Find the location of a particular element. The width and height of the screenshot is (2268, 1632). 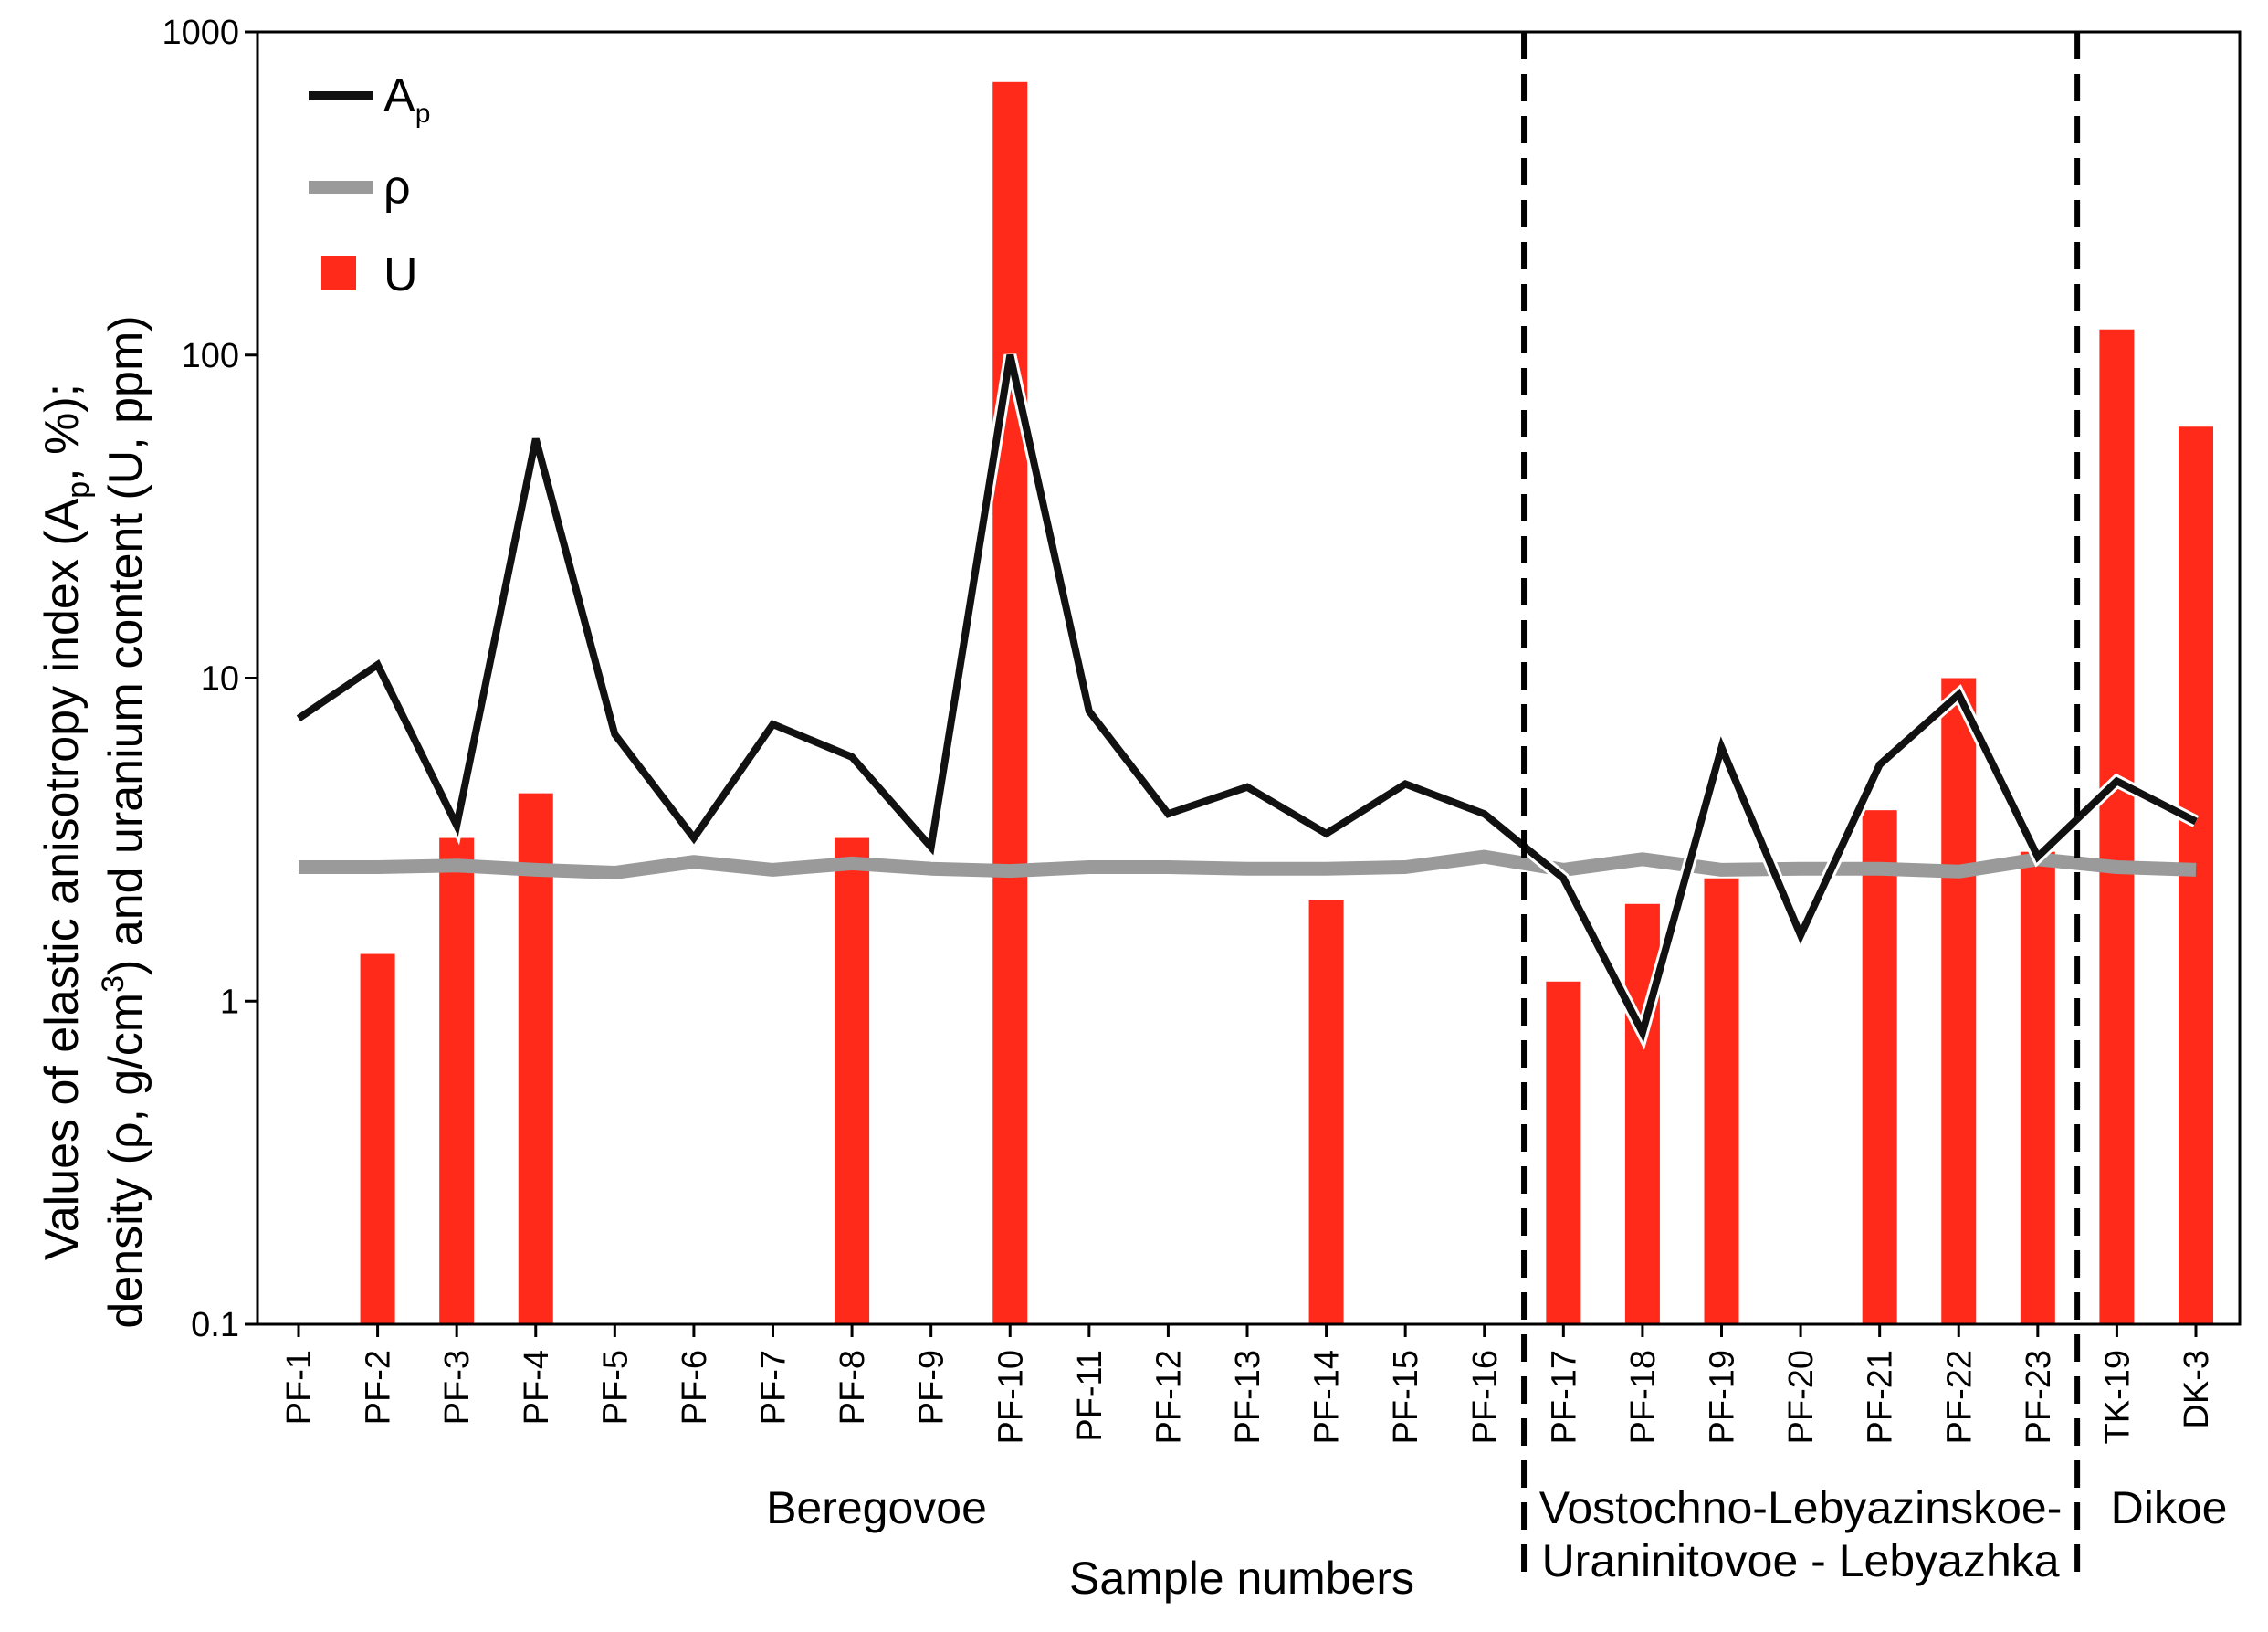

x-tick-label-PF-1: PF-1 is located at coordinates (300, 1387).